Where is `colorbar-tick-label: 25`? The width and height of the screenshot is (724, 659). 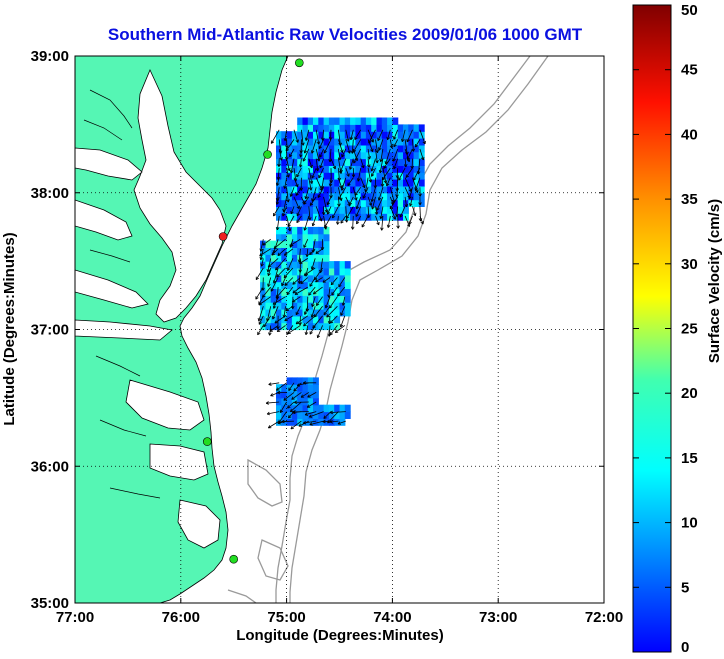 colorbar-tick-label: 25 is located at coordinates (689, 329).